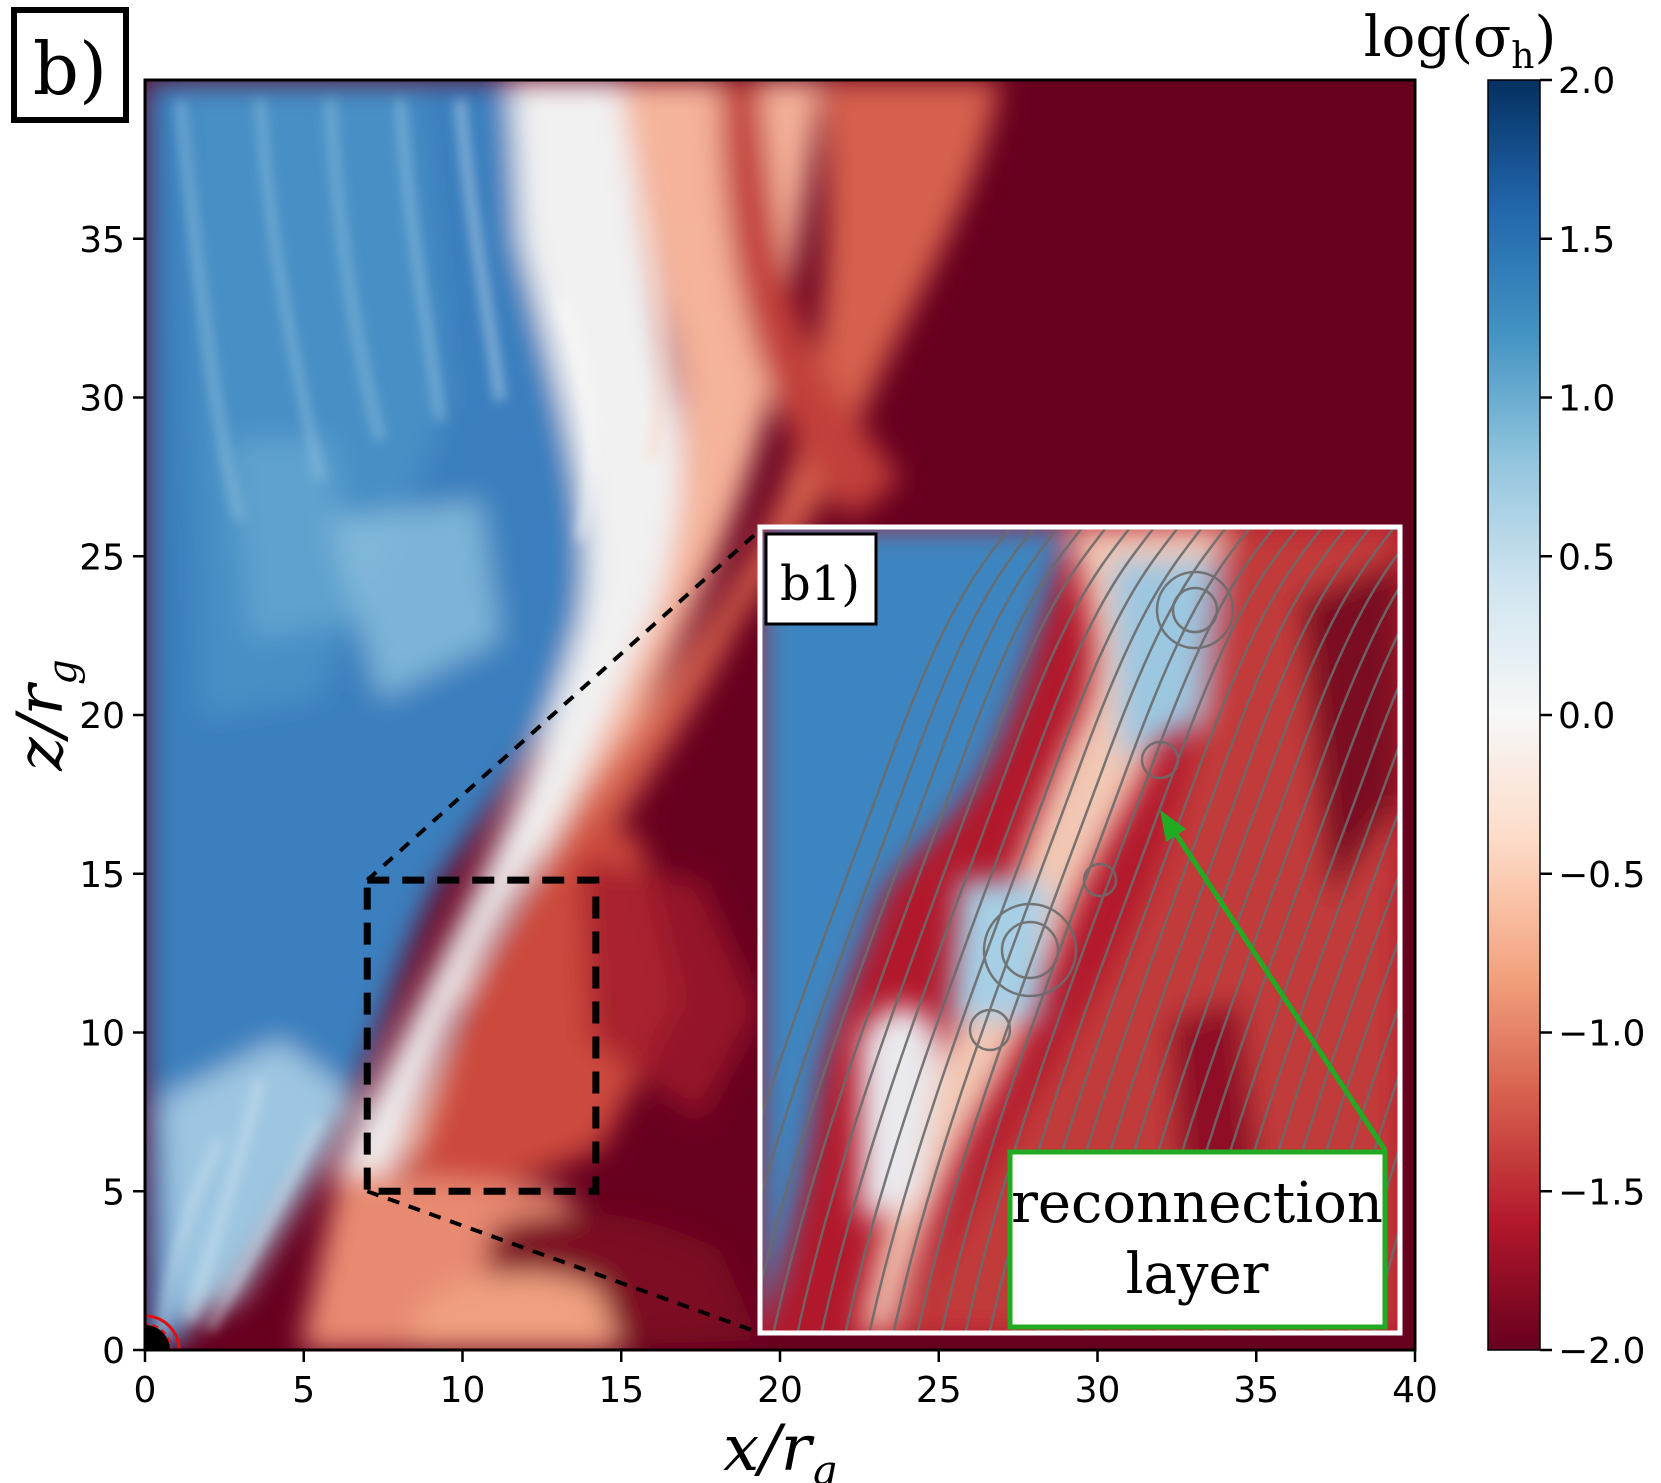 The width and height of the screenshot is (1661, 1483). Describe the element at coordinates (824, 1465) in the screenshot. I see `x-axis-label-sub: g` at that location.